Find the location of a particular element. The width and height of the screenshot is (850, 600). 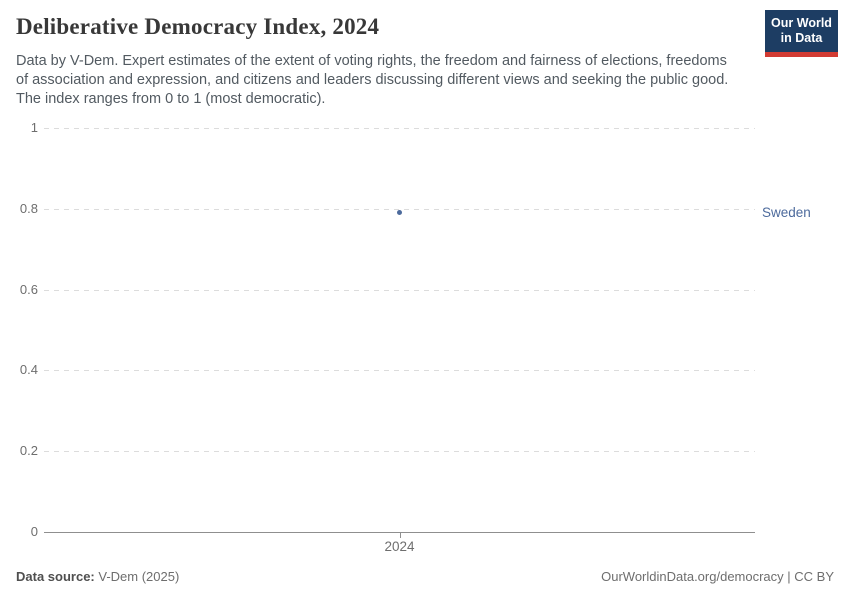

y-axis-tick-label: 1 is located at coordinates (34, 127).